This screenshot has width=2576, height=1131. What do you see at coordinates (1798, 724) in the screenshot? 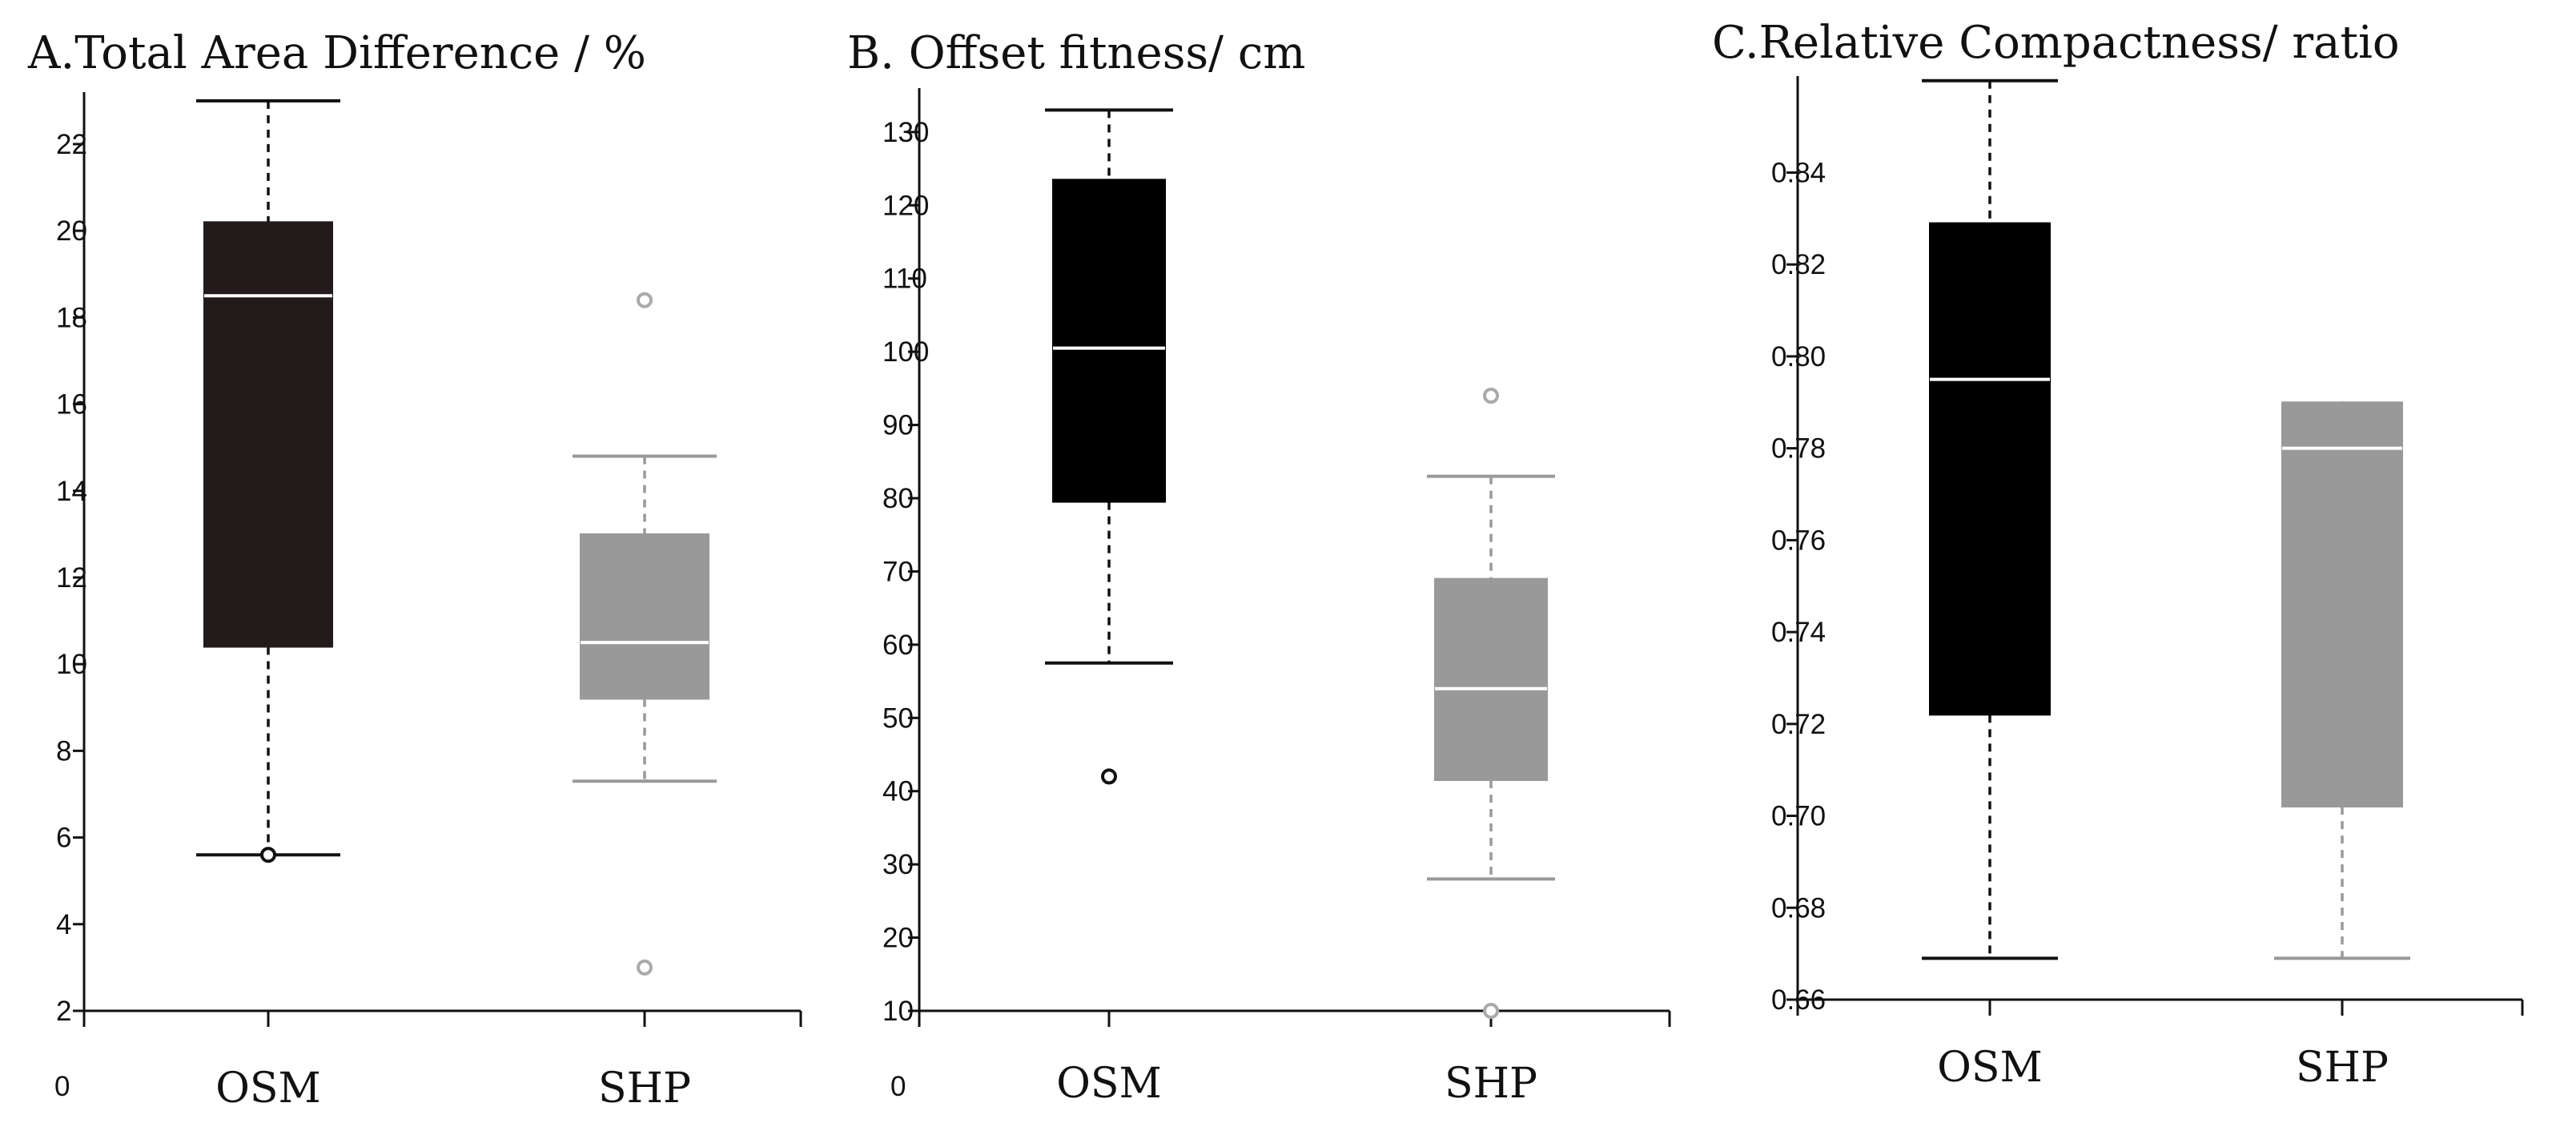
I see `y-tick-label: 0.72` at bounding box center [1798, 724].